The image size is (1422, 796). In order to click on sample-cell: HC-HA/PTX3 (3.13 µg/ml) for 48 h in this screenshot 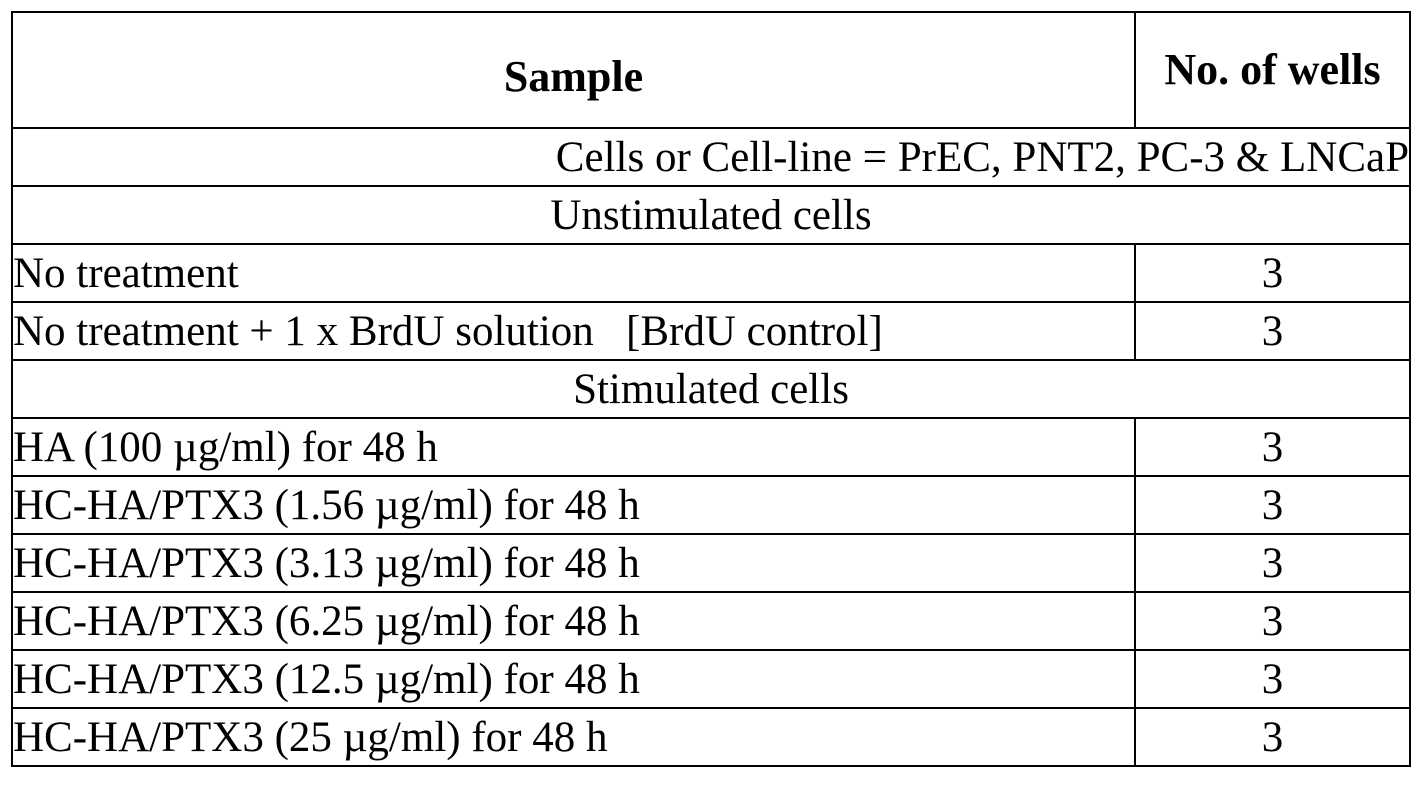, I will do `click(573, 563)`.